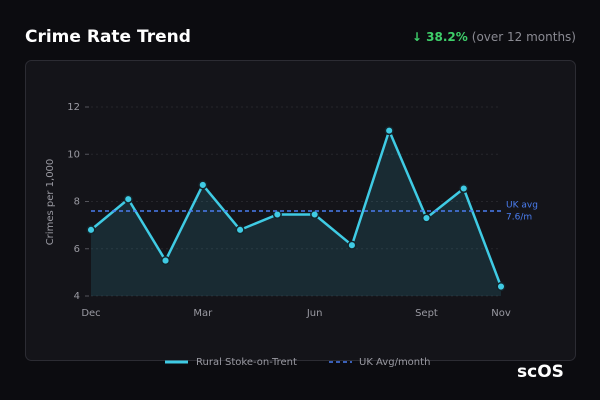  What do you see at coordinates (77, 202) in the screenshot?
I see `y-tick-label: 8` at bounding box center [77, 202].